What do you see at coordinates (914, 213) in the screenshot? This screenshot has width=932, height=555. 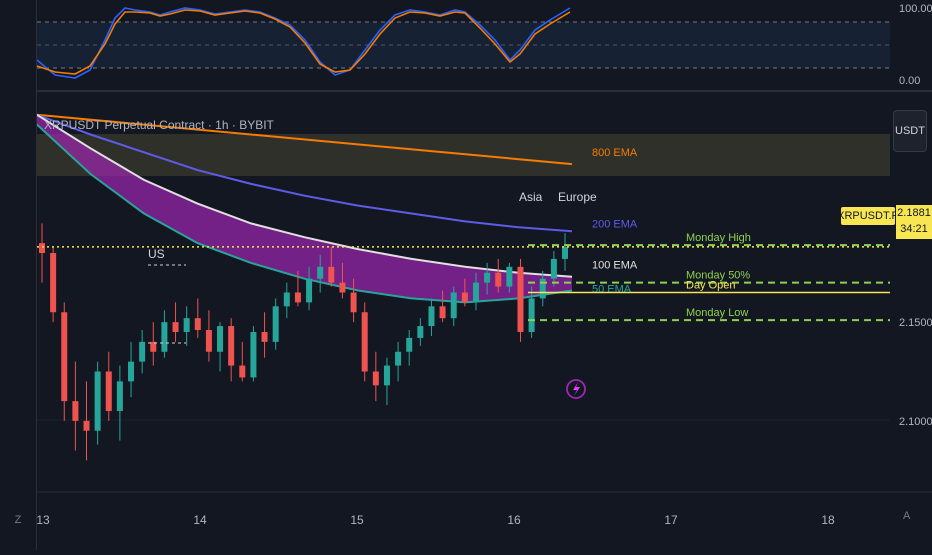 I see `last-price-value: 2.1881` at bounding box center [914, 213].